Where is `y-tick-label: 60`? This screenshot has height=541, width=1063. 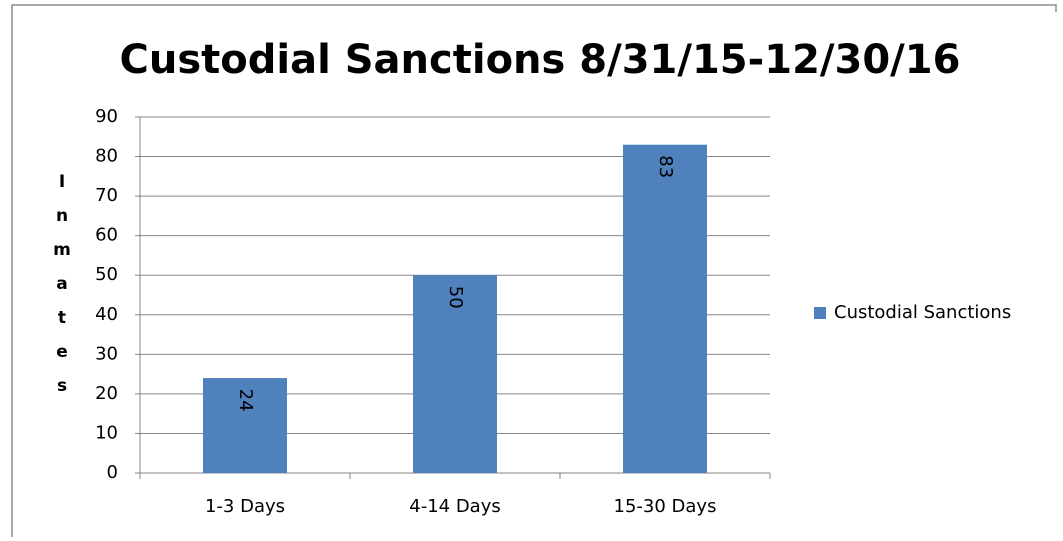
y-tick-label: 60 is located at coordinates (106, 235).